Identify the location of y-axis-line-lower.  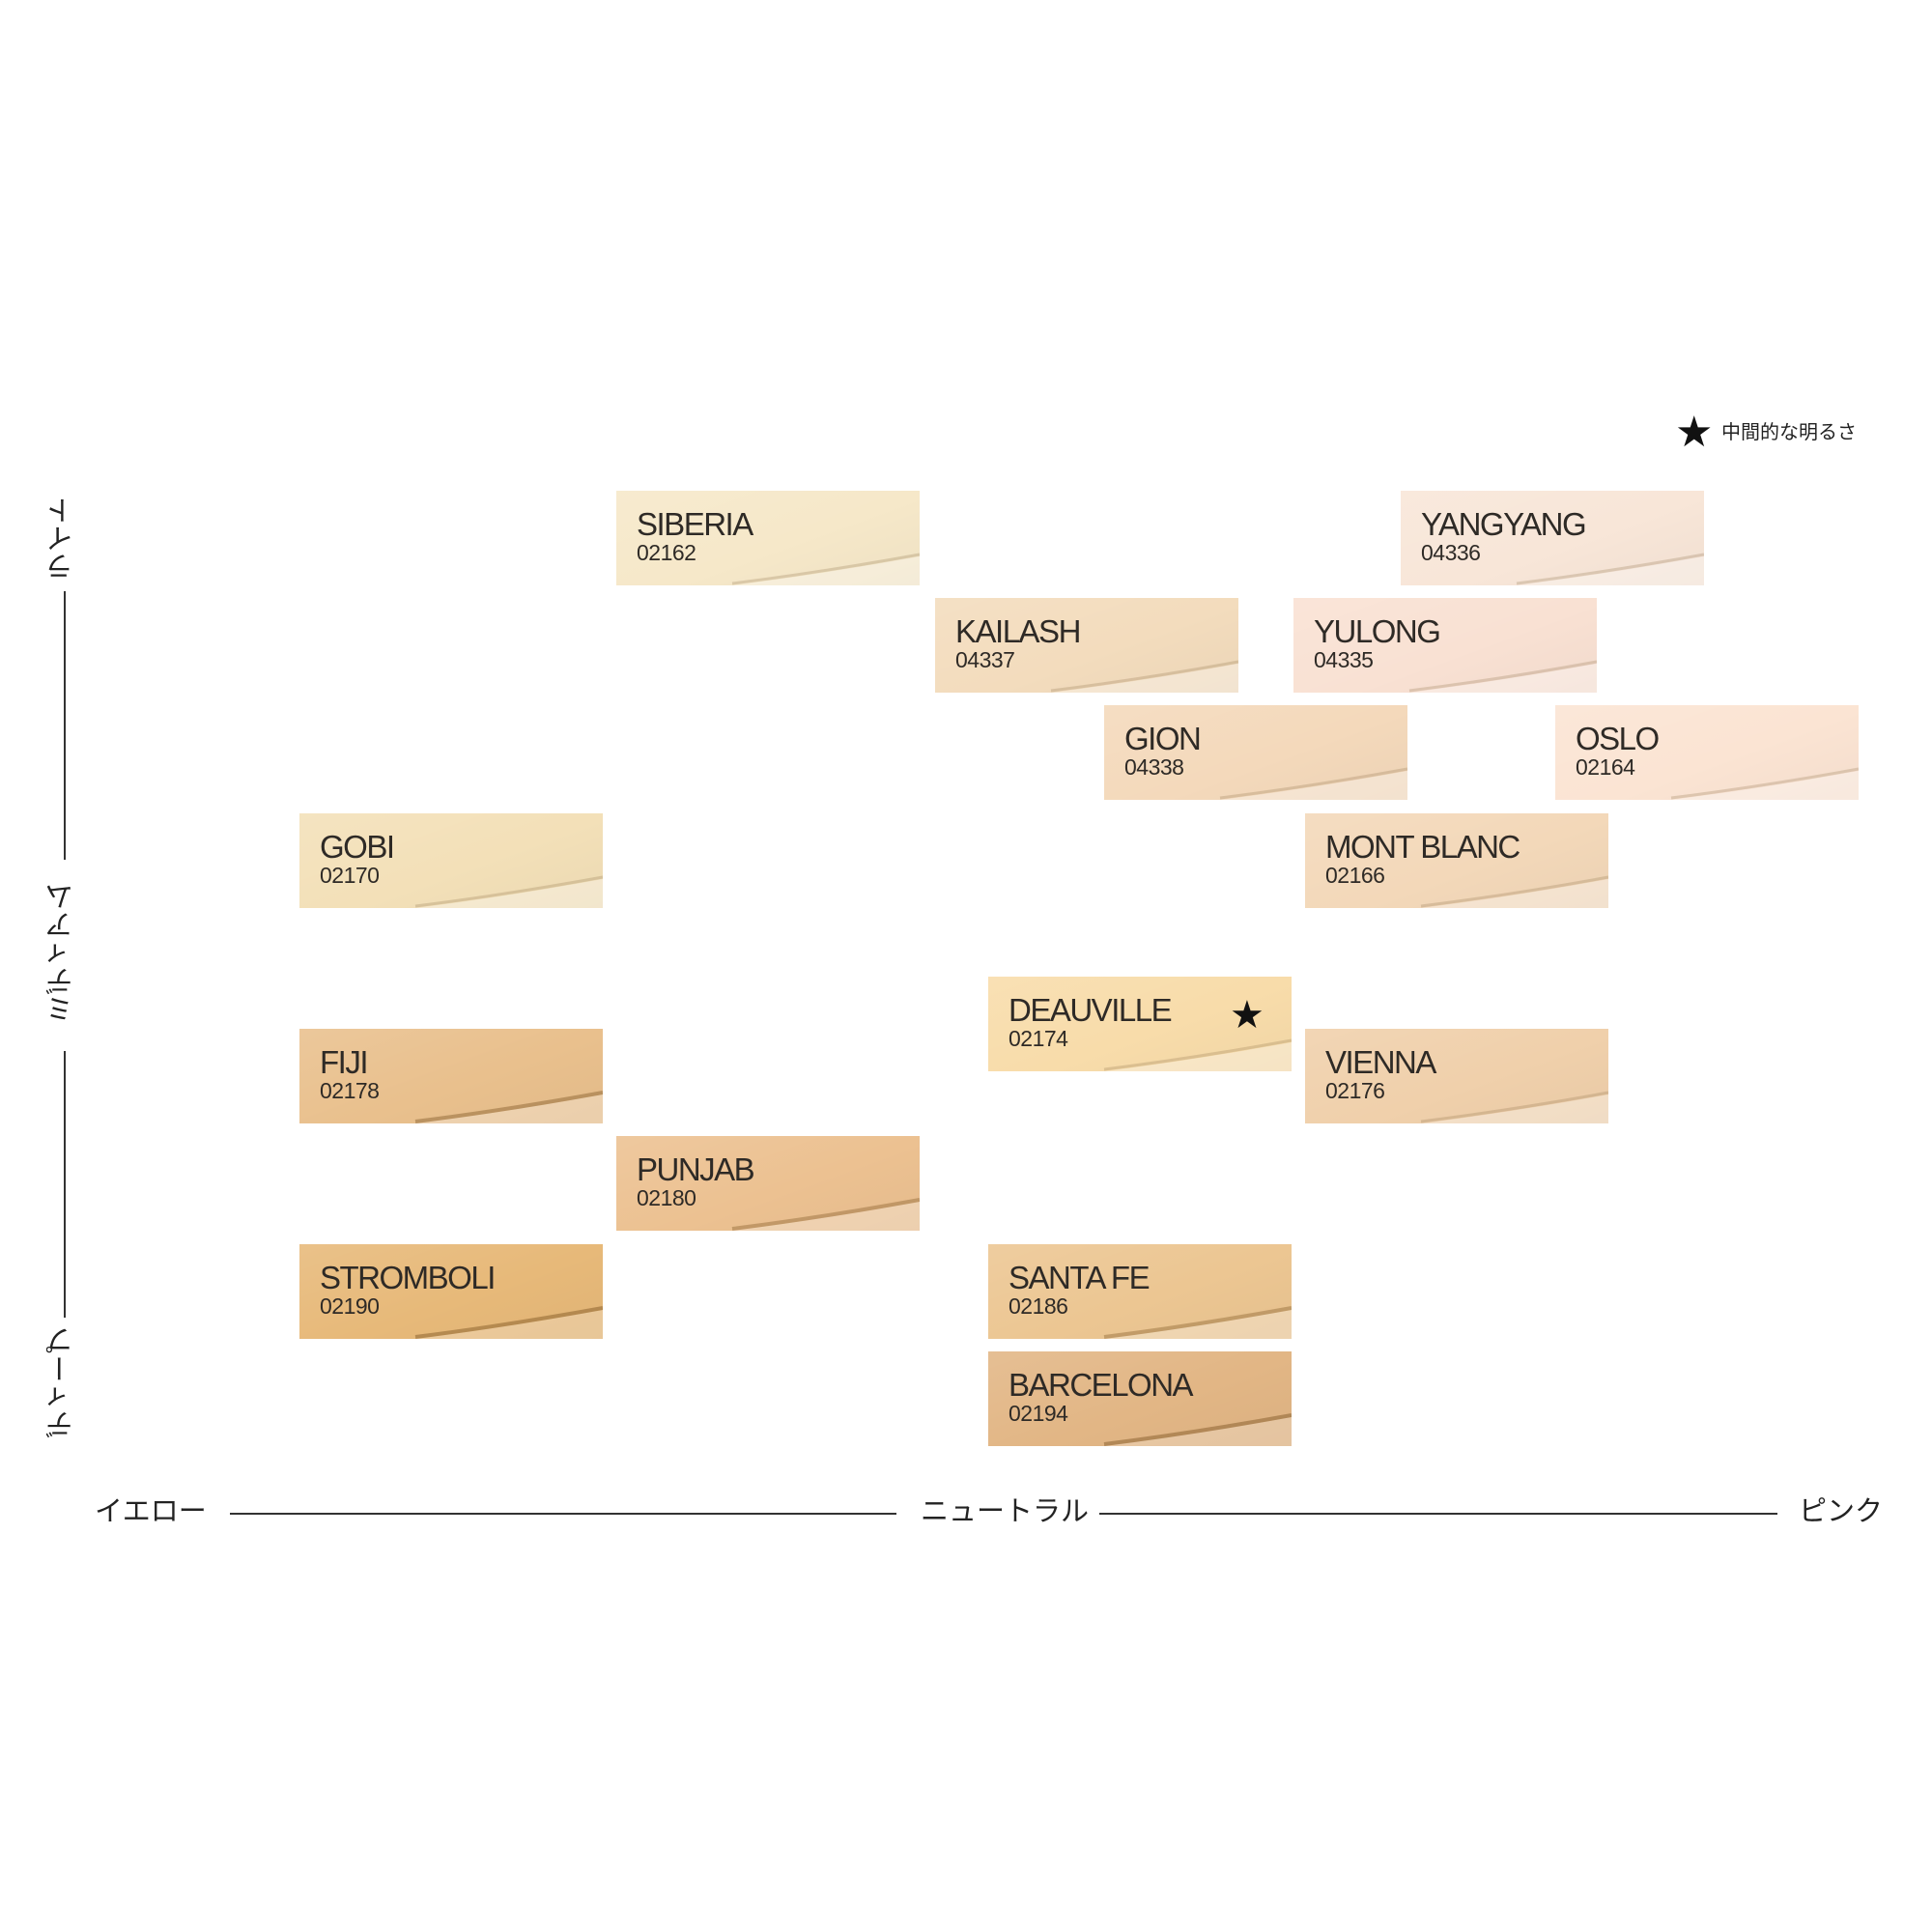
(65, 1184).